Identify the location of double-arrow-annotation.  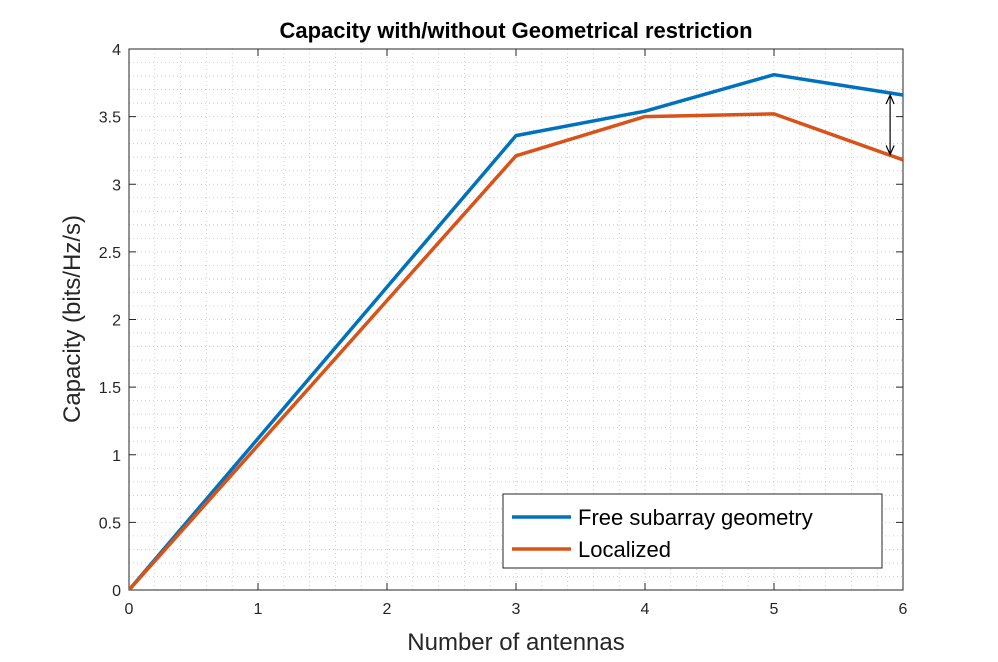
(890, 124).